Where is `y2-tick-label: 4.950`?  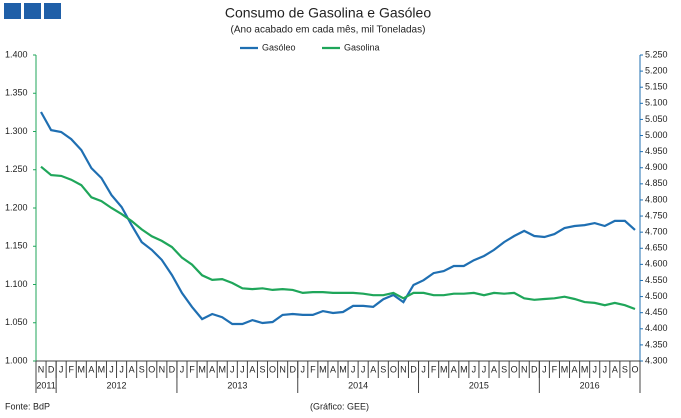 y2-tick-label: 4.950 is located at coordinates (656, 151).